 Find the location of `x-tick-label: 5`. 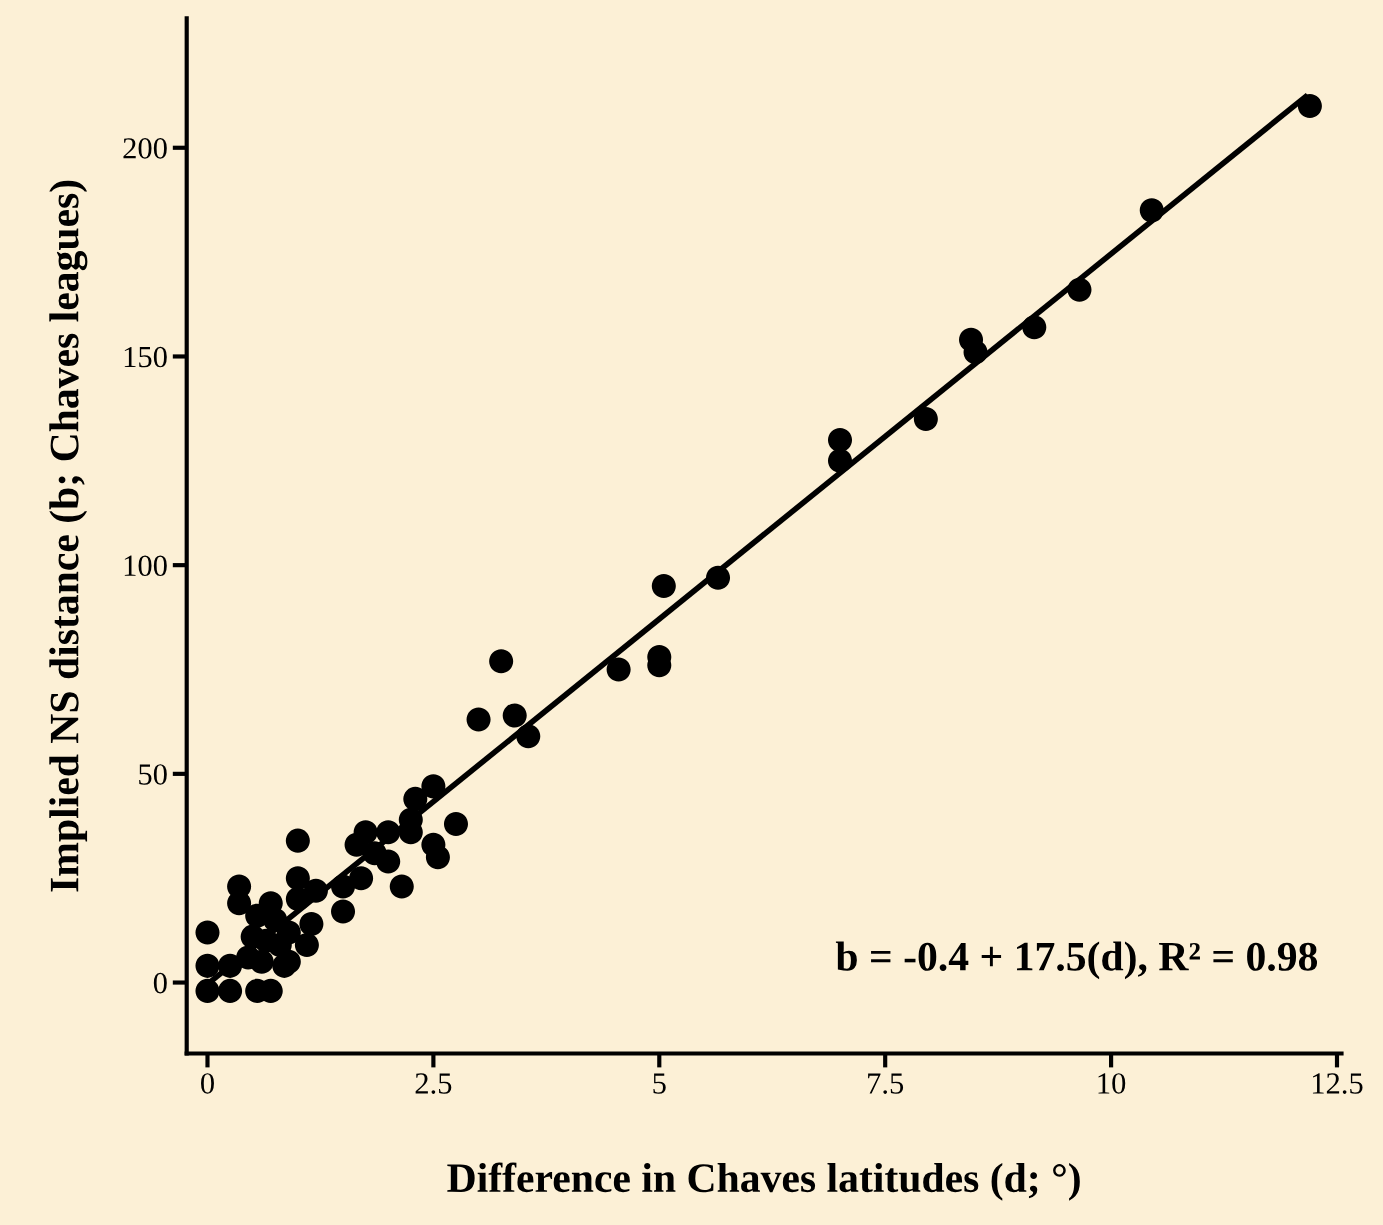

x-tick-label: 5 is located at coordinates (659, 1083).